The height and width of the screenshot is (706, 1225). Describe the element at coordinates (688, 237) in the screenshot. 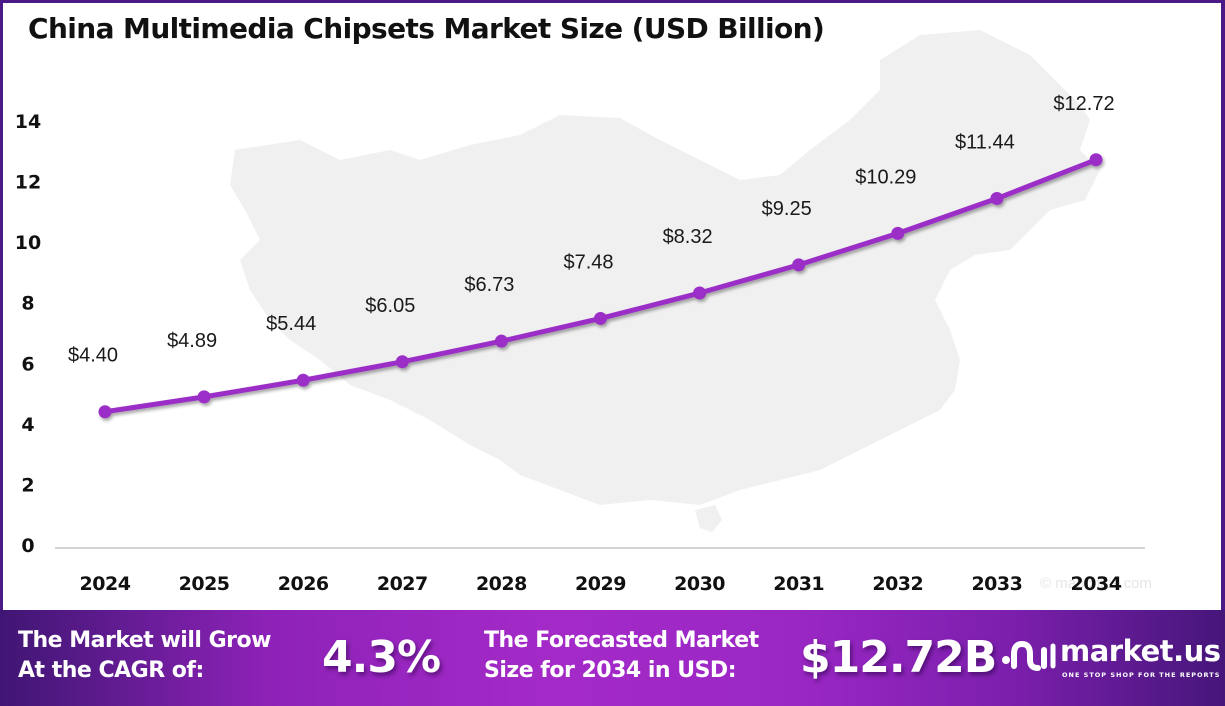

I see `data-label: $8.32` at that location.